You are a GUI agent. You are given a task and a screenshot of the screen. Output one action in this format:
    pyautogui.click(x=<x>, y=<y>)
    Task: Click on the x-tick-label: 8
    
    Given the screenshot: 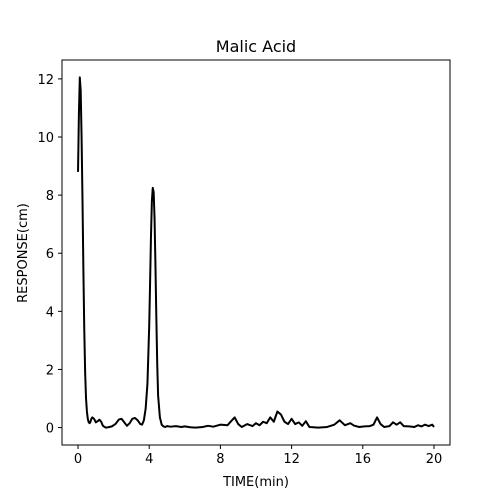 What is the action you would take?
    pyautogui.click(x=220, y=459)
    